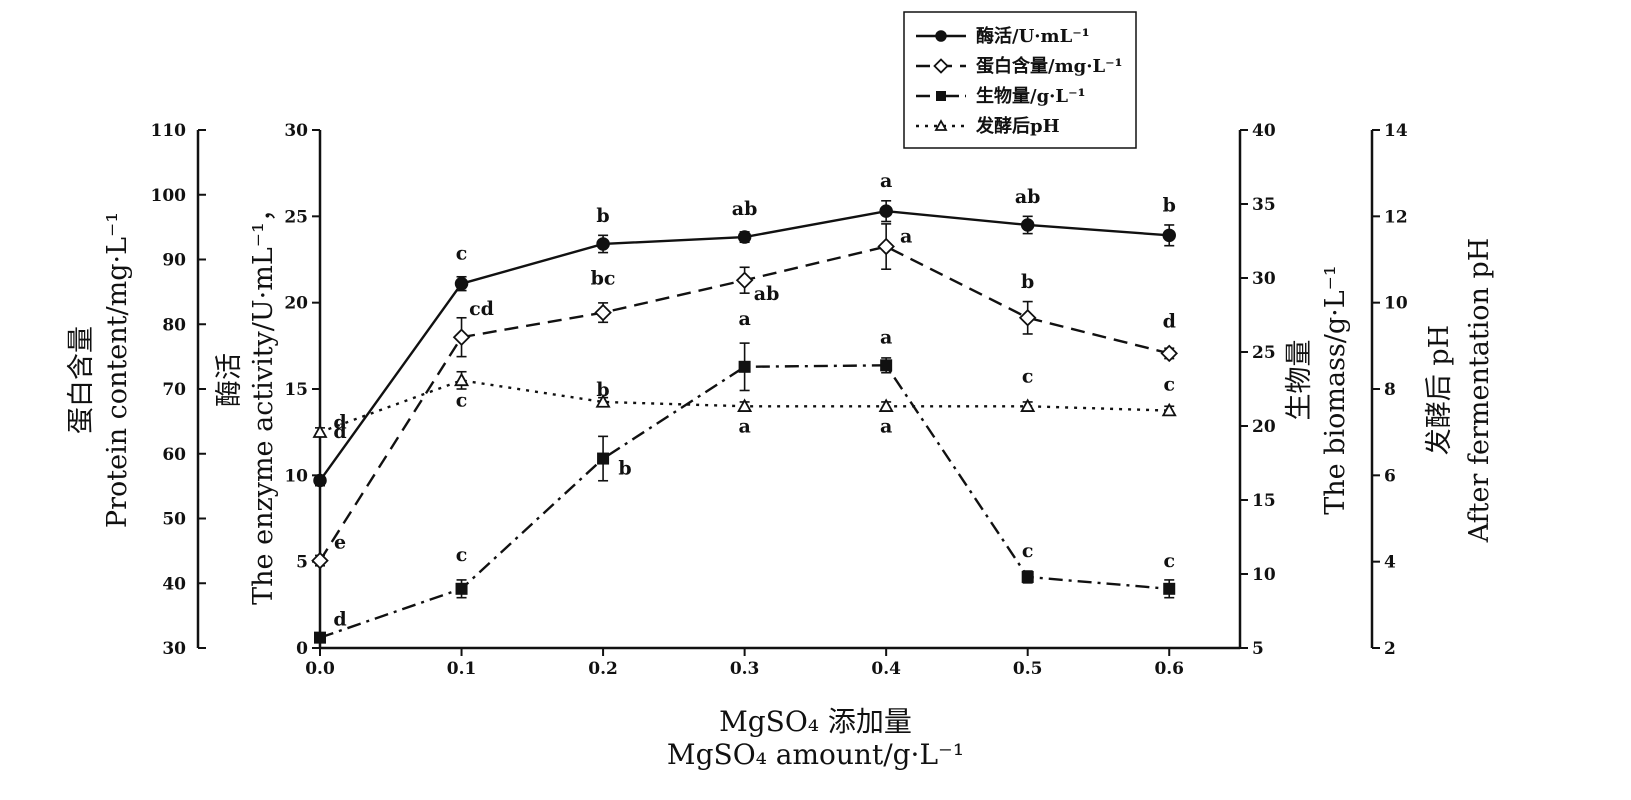 Image resolution: width=1631 pixels, height=800 pixels. Describe the element at coordinates (1000, 96) in the screenshot. I see `legend-entry-biomass: 生物量/g·L⁻¹` at that location.